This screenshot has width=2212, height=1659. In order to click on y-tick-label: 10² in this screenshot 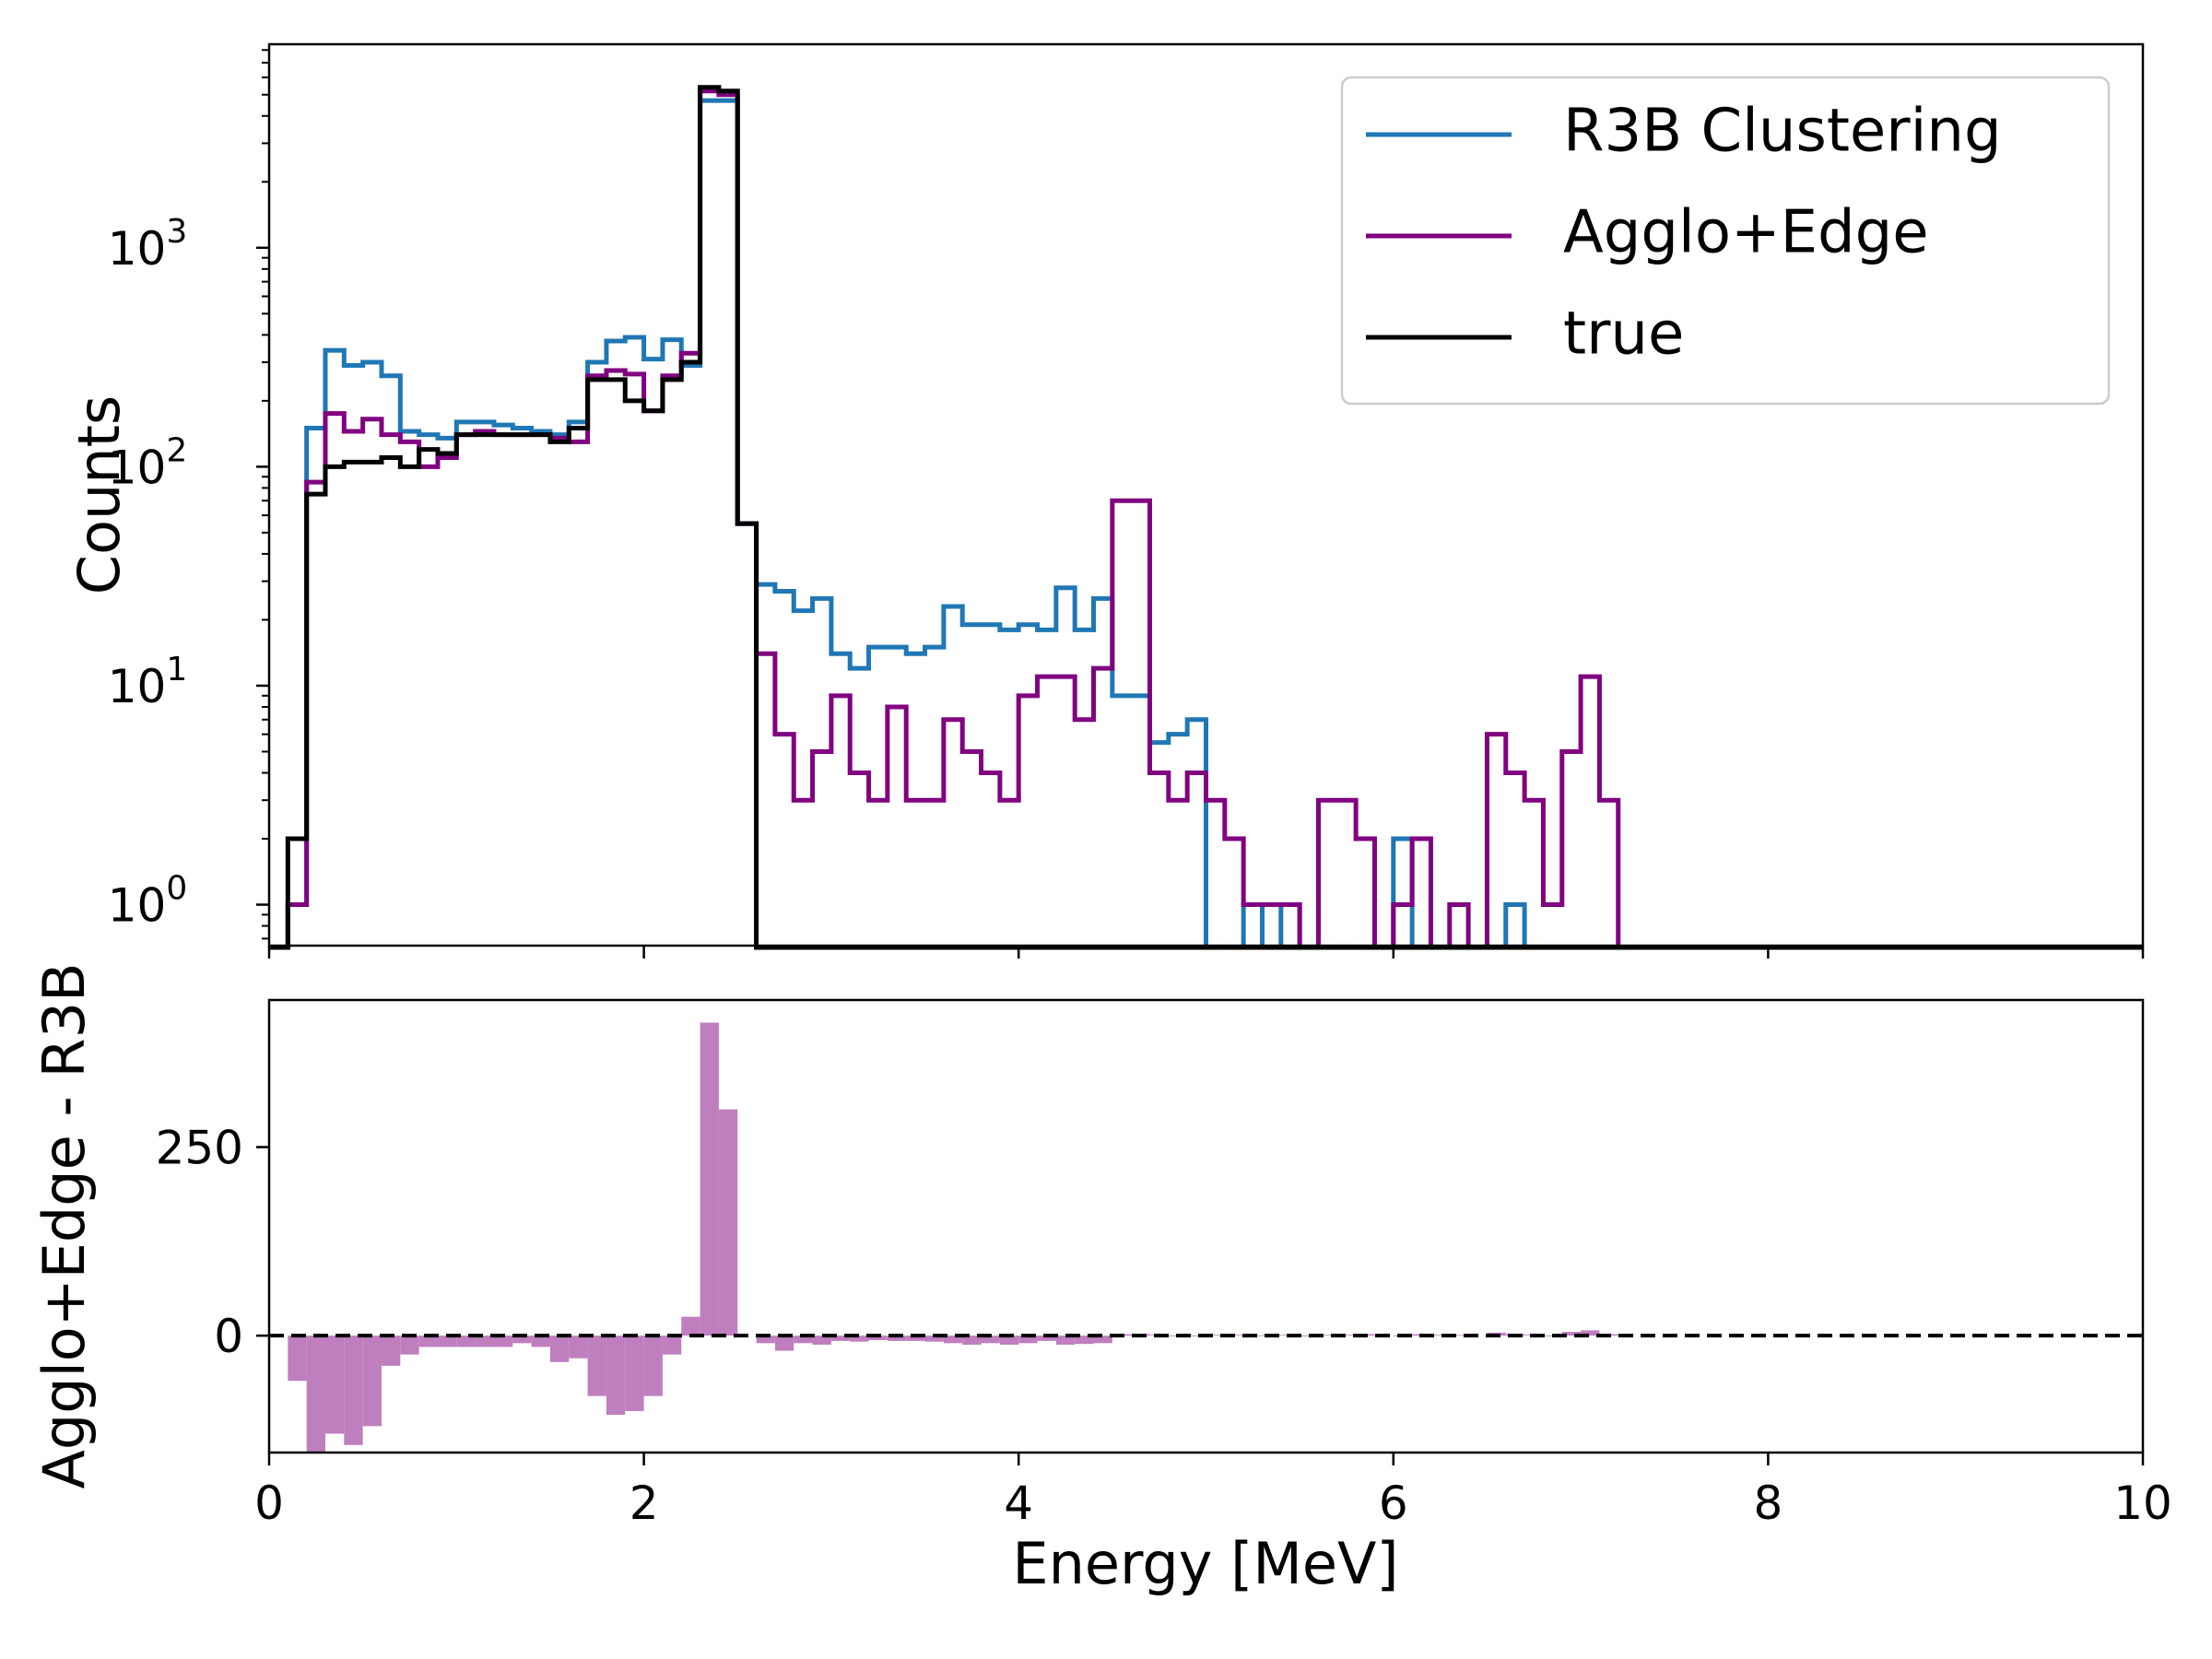, I will do `click(148, 462)`.